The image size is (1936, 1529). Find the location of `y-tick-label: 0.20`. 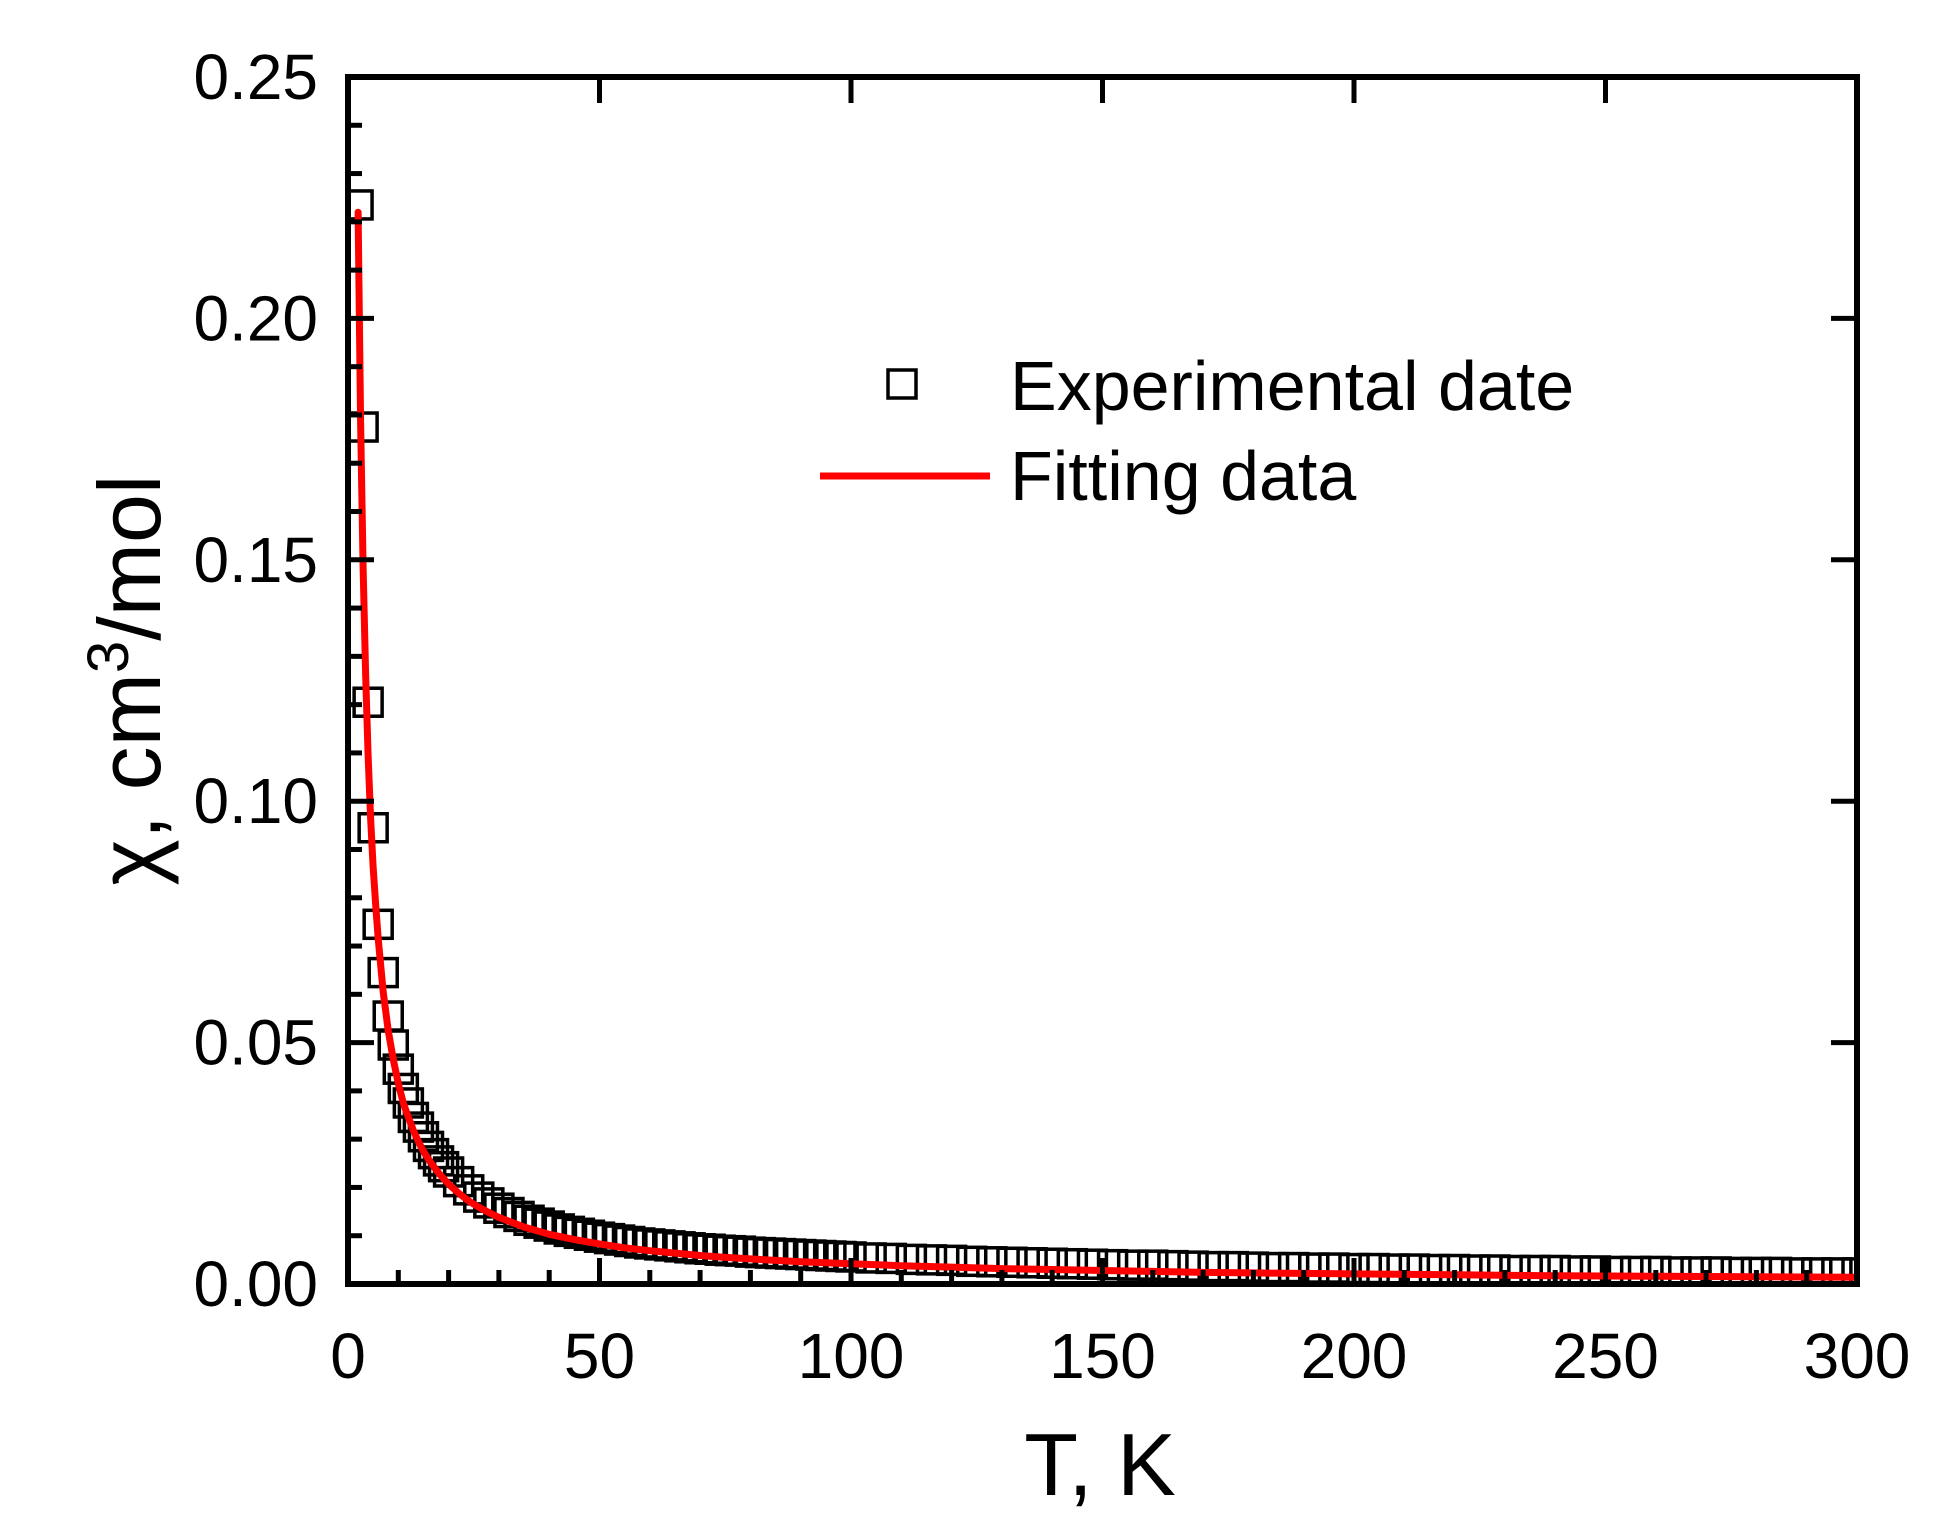

y-tick-label: 0.20 is located at coordinates (255, 318).